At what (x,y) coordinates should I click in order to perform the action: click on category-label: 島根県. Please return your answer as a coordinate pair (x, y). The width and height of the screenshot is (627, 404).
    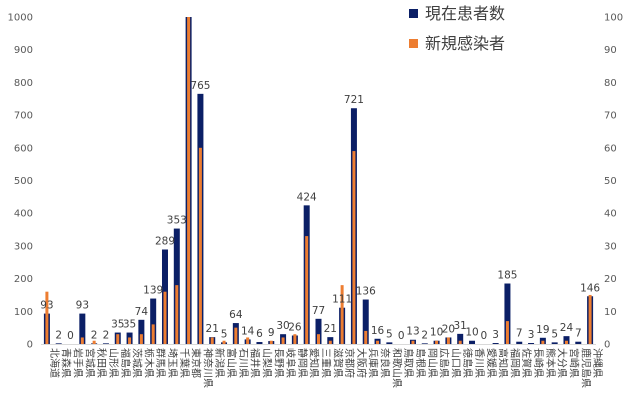
    Looking at the image, I should click on (420, 363).